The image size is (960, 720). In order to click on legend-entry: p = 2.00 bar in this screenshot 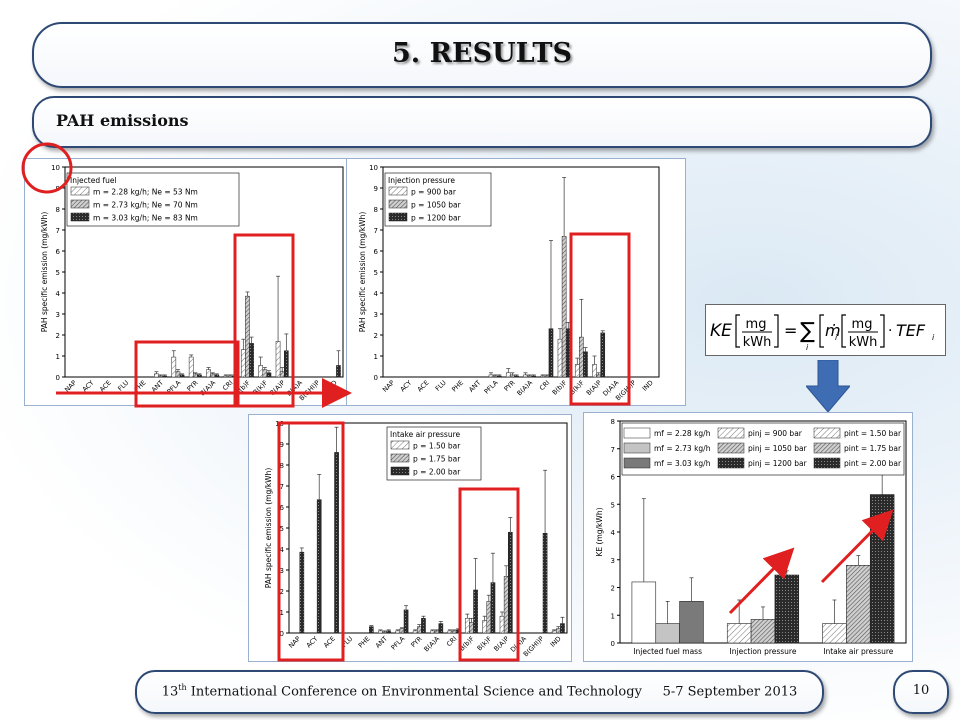, I will do `click(437, 472)`.